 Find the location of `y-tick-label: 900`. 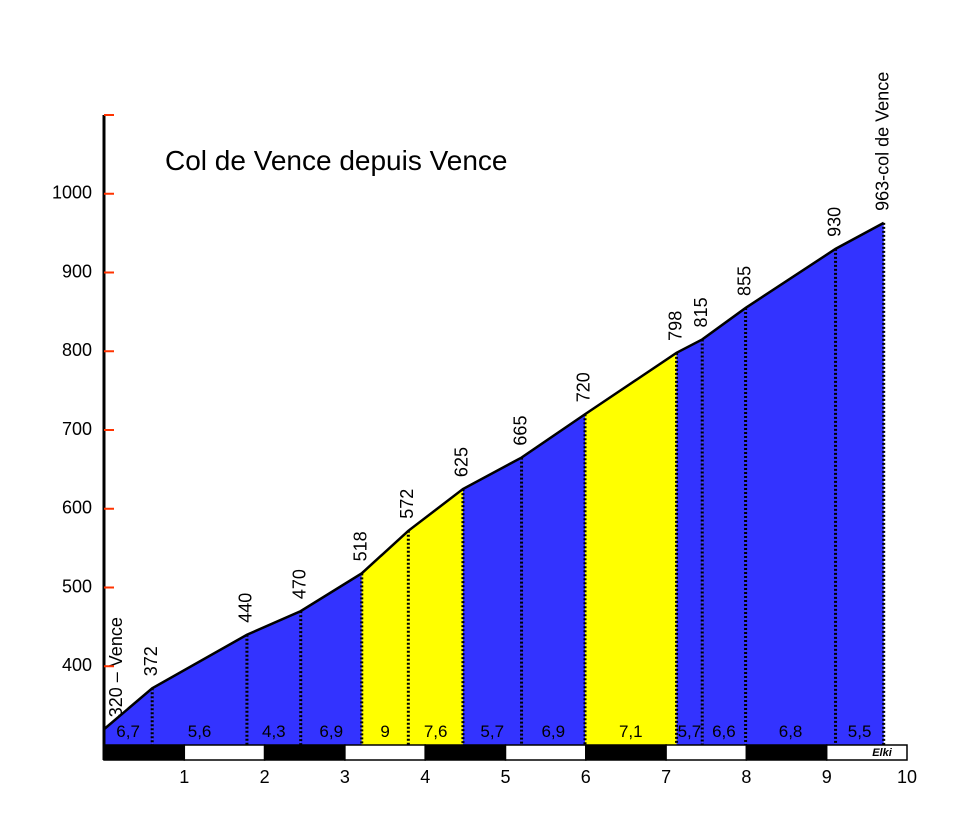

y-tick-label: 900 is located at coordinates (77, 271).